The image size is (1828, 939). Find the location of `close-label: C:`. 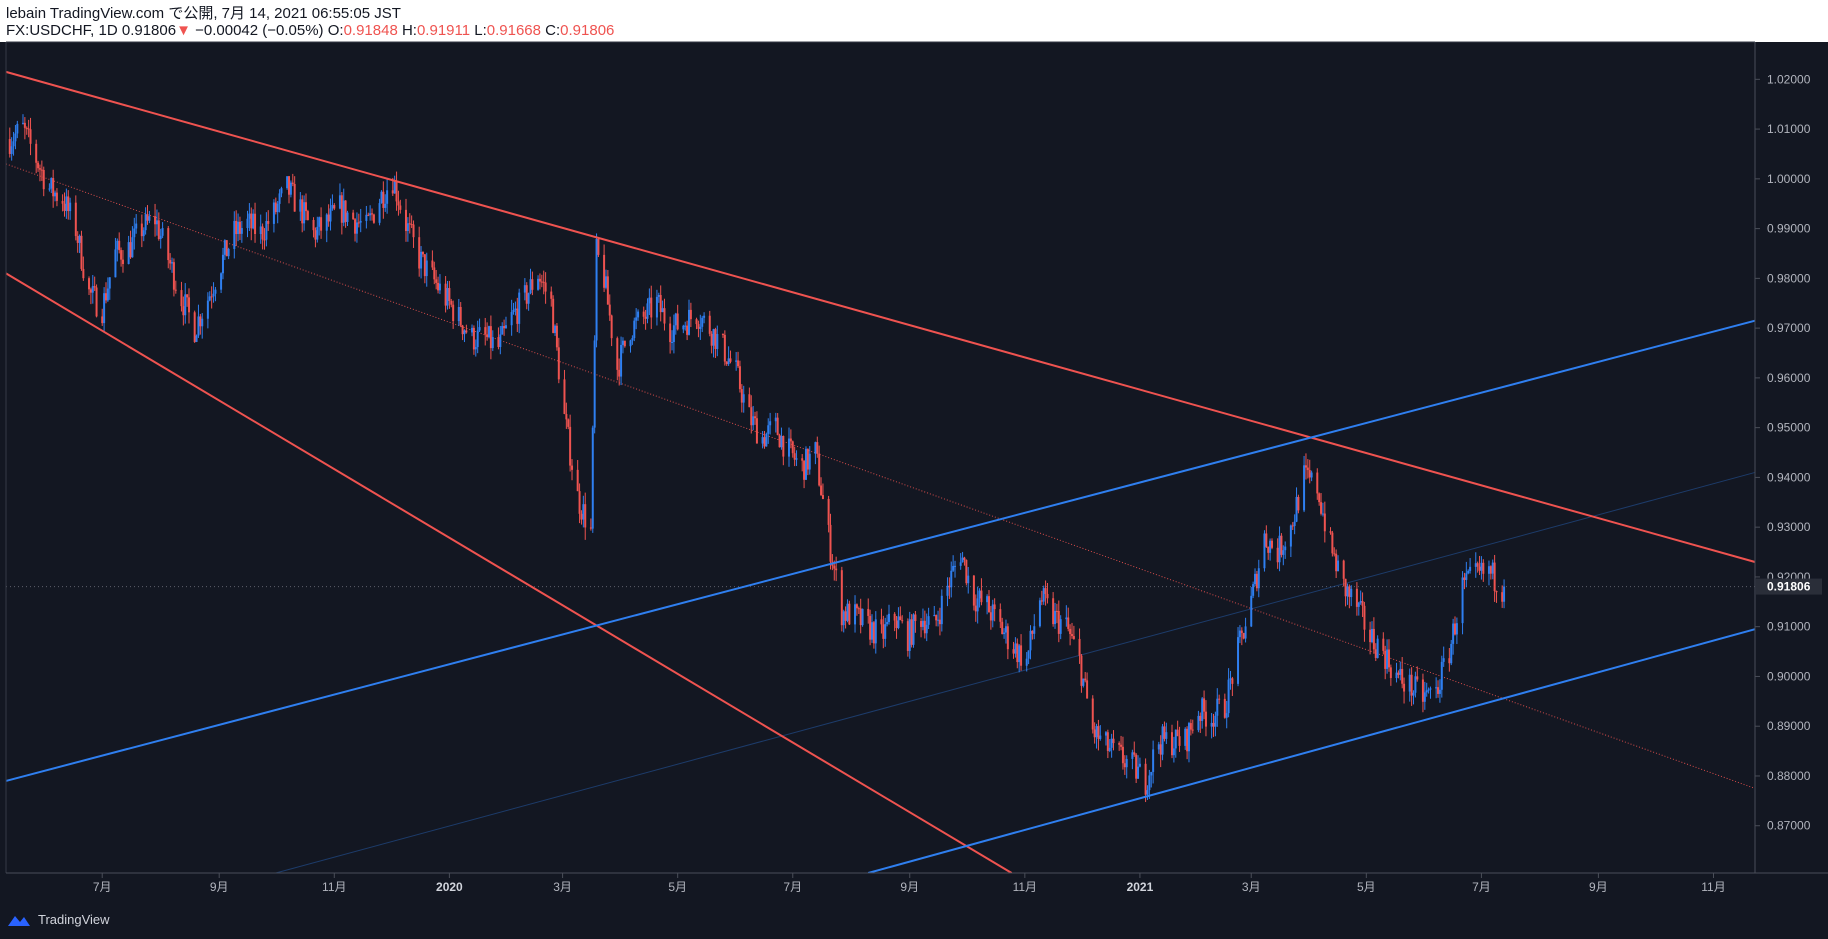

close-label: C: is located at coordinates (553, 30).